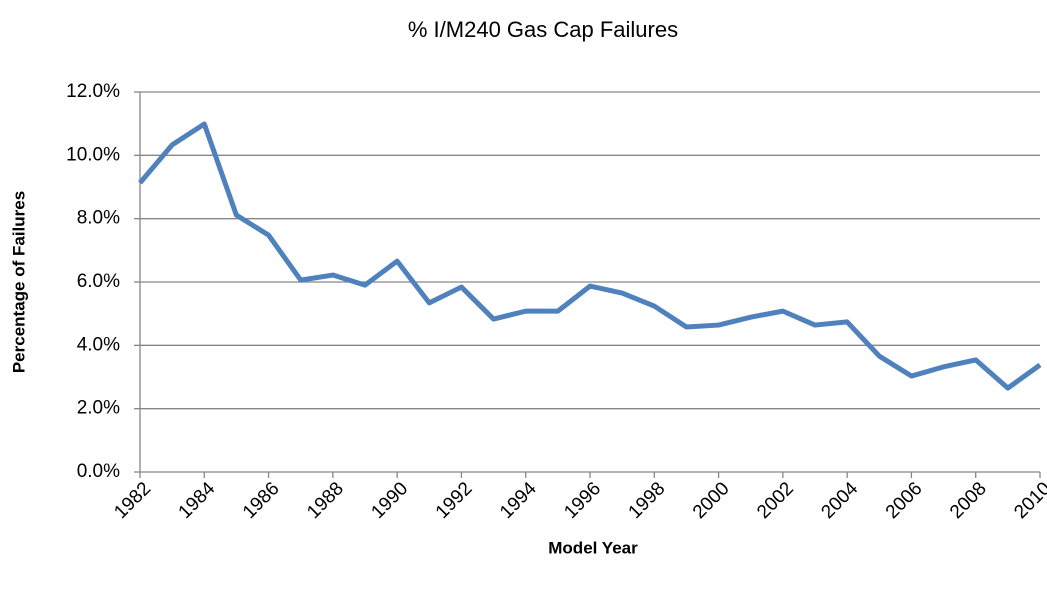 The width and height of the screenshot is (1047, 589). What do you see at coordinates (775, 500) in the screenshot?
I see `x-tick-label: 2002` at bounding box center [775, 500].